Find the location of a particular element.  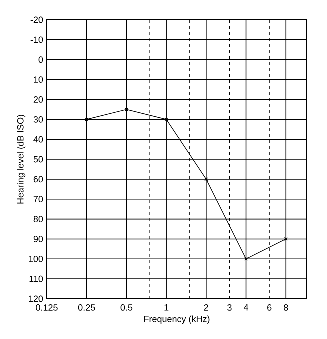

y-tick-label: 50 is located at coordinates (39, 159).